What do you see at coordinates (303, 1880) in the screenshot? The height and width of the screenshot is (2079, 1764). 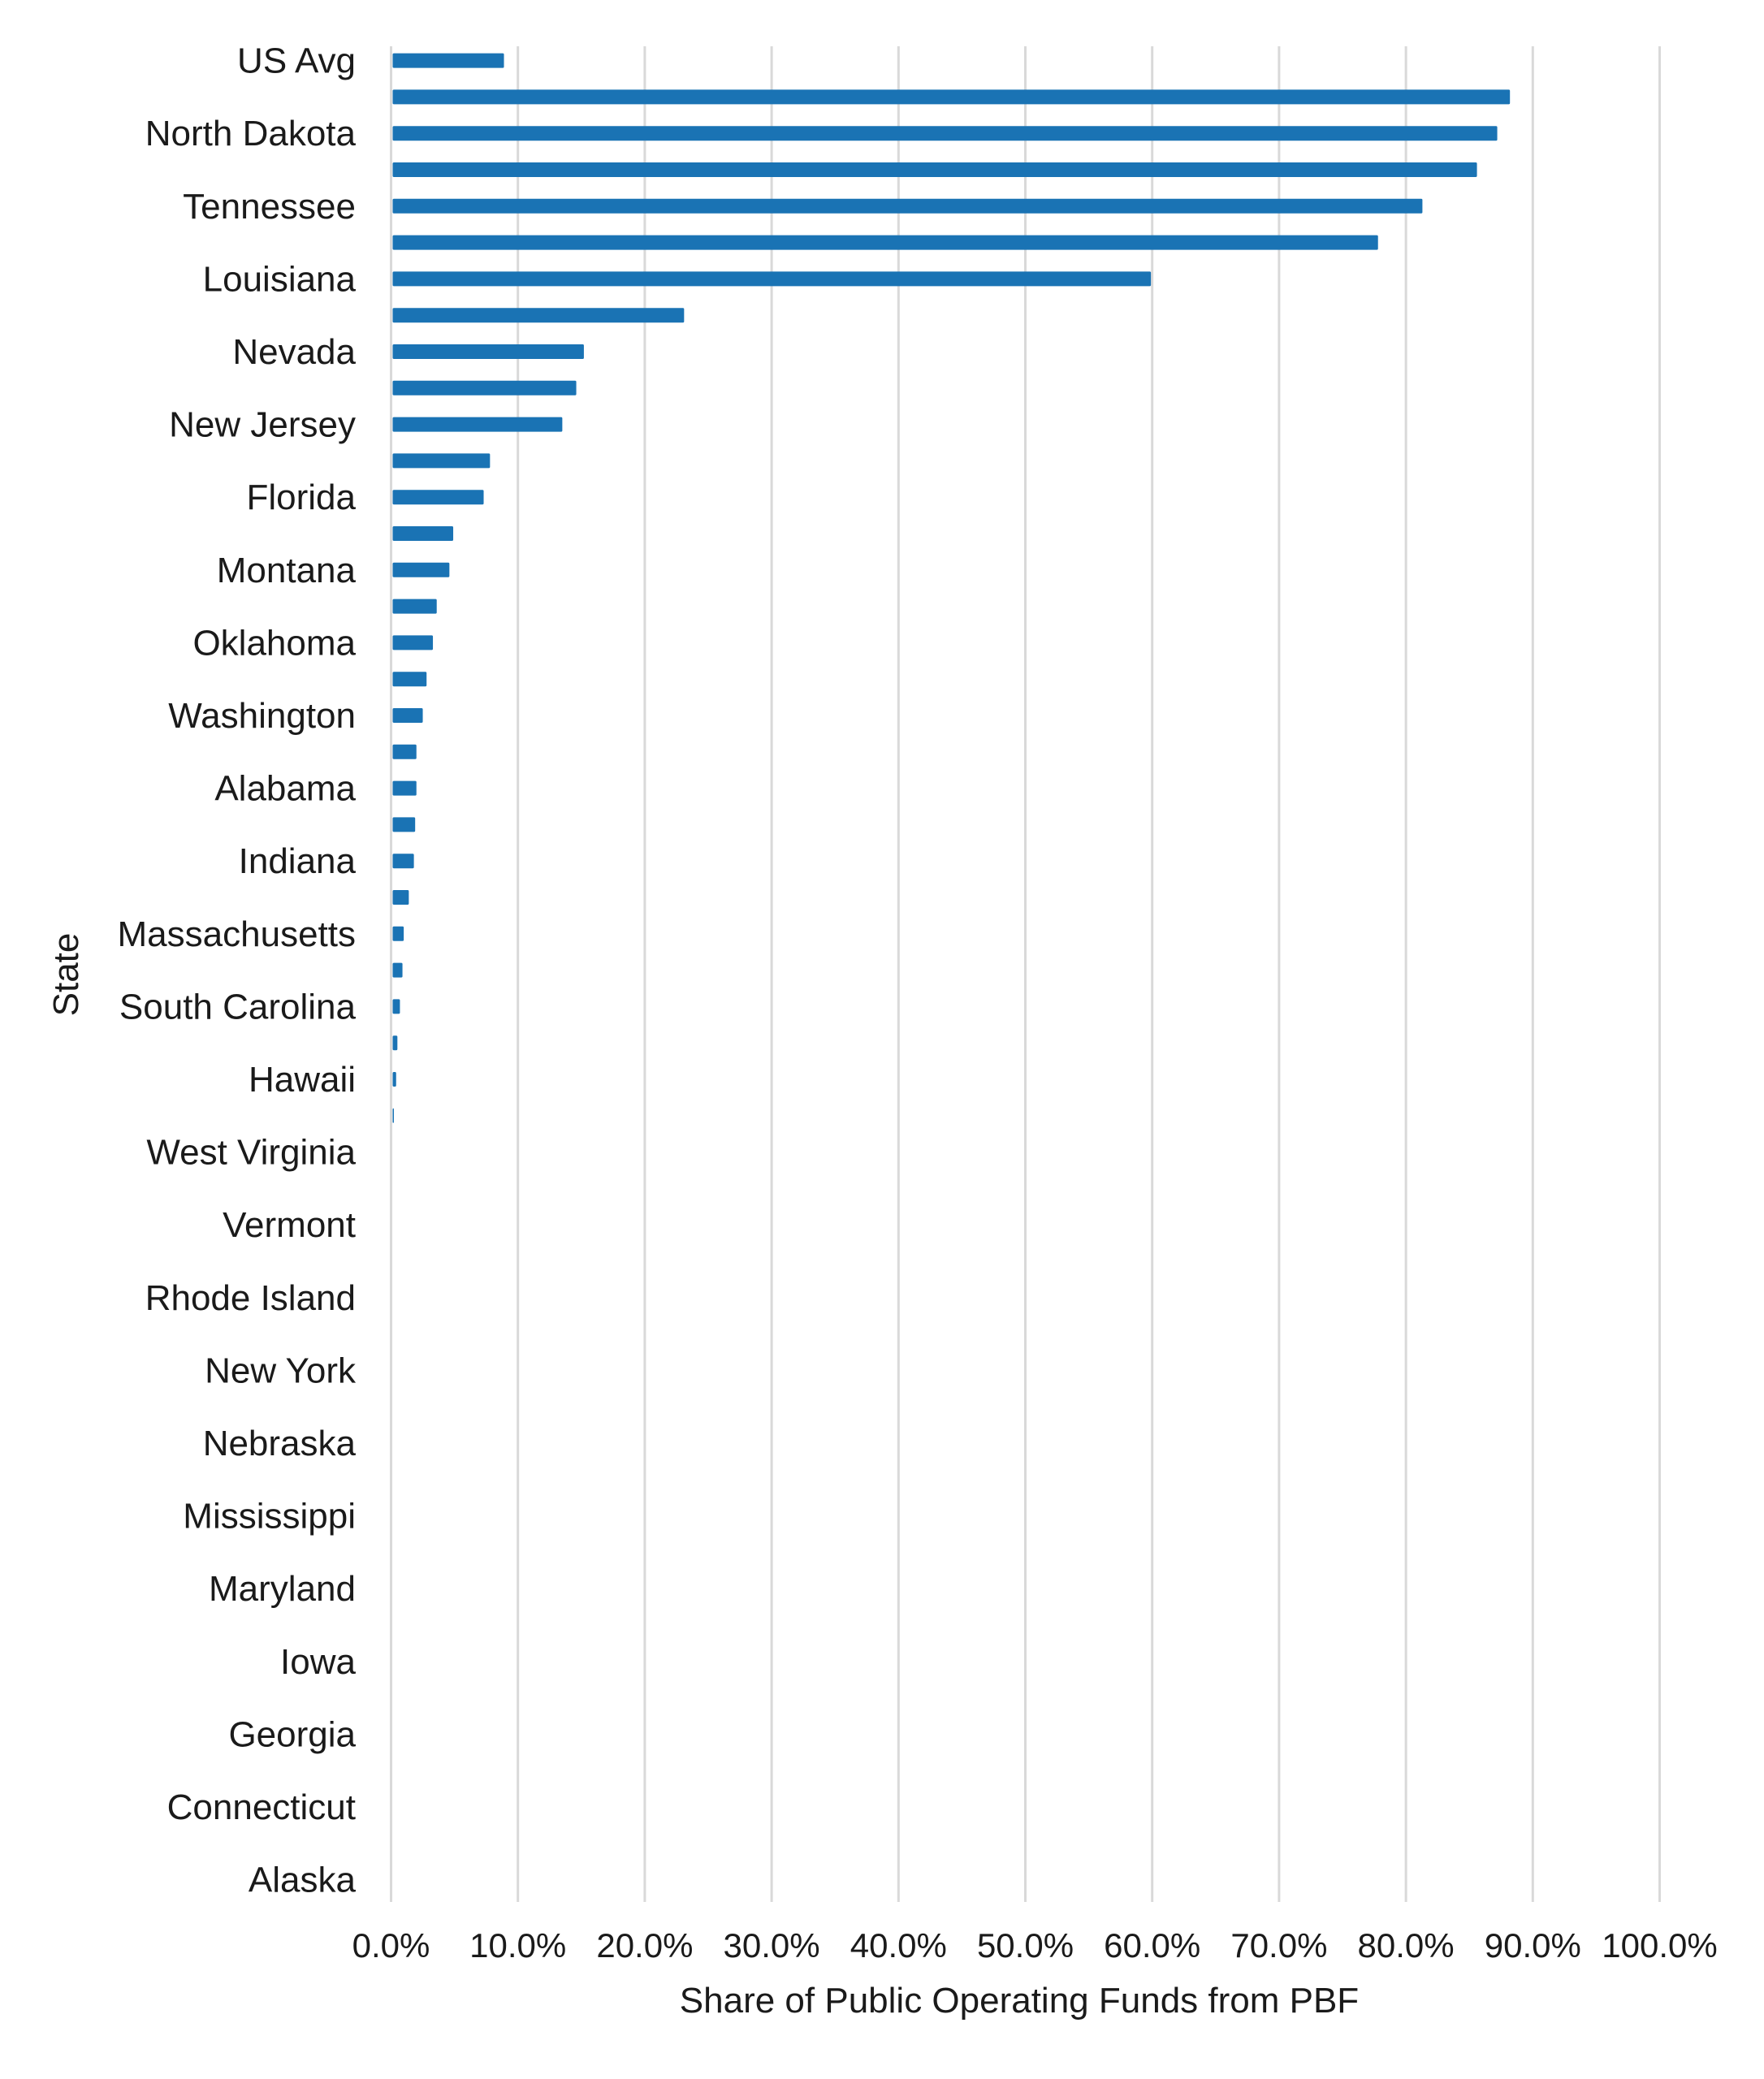 I see `category-label: Alaska` at bounding box center [303, 1880].